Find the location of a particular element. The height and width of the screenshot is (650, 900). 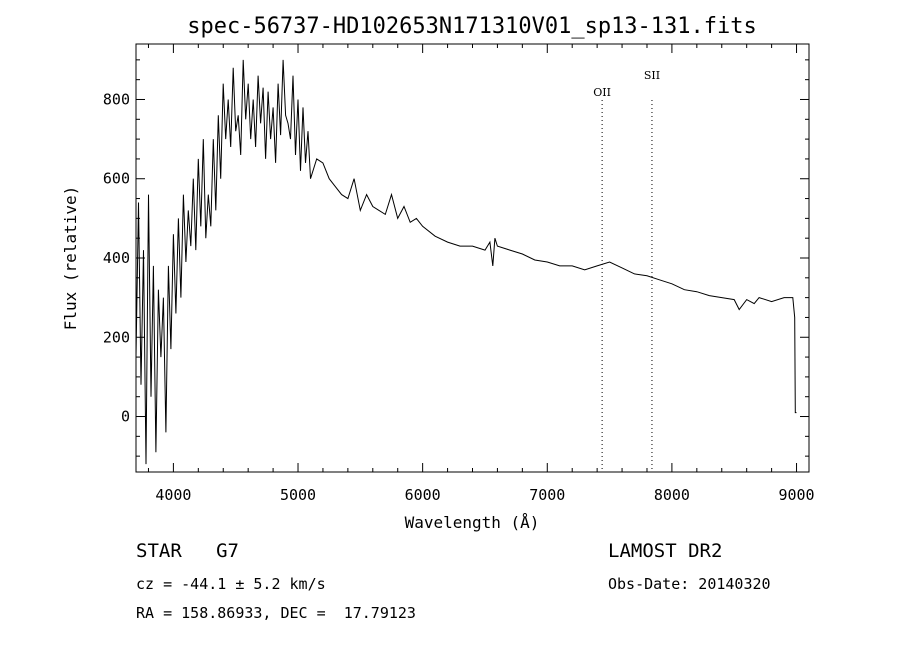

x-tick-label: 9000 is located at coordinates (796, 495).